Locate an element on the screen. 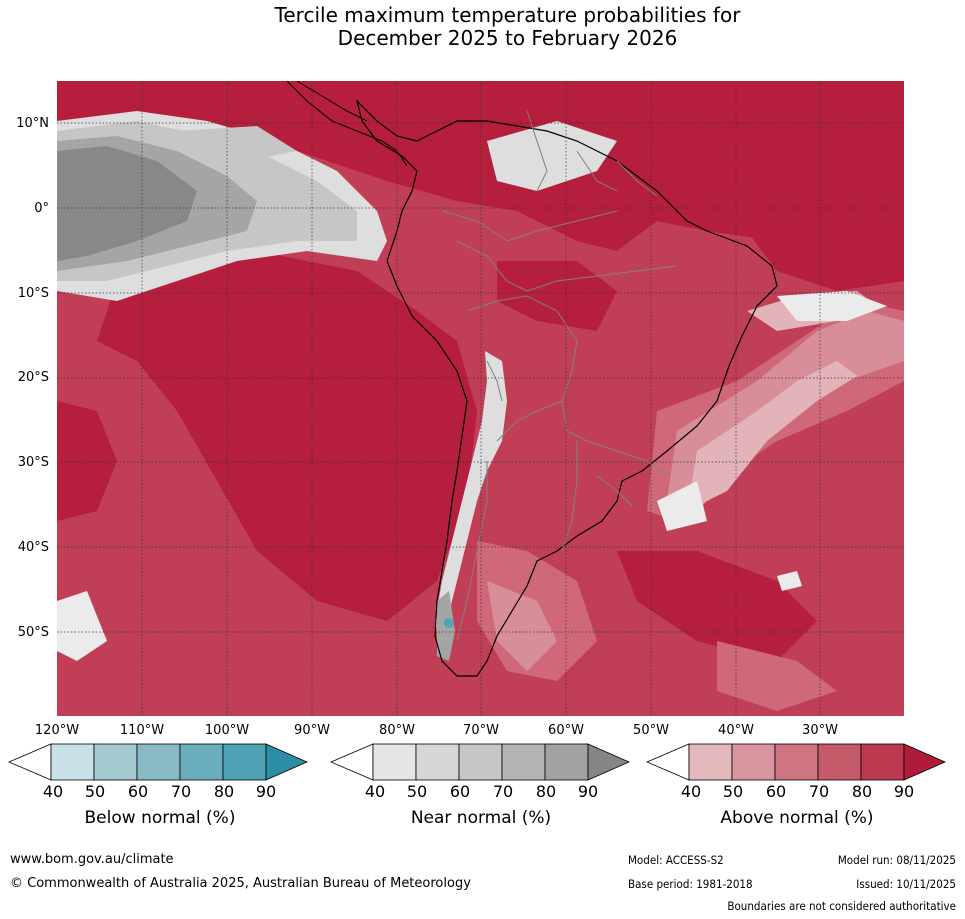 This screenshot has width=965, height=919. lat-label-50s: 50°S is located at coordinates (33, 632).